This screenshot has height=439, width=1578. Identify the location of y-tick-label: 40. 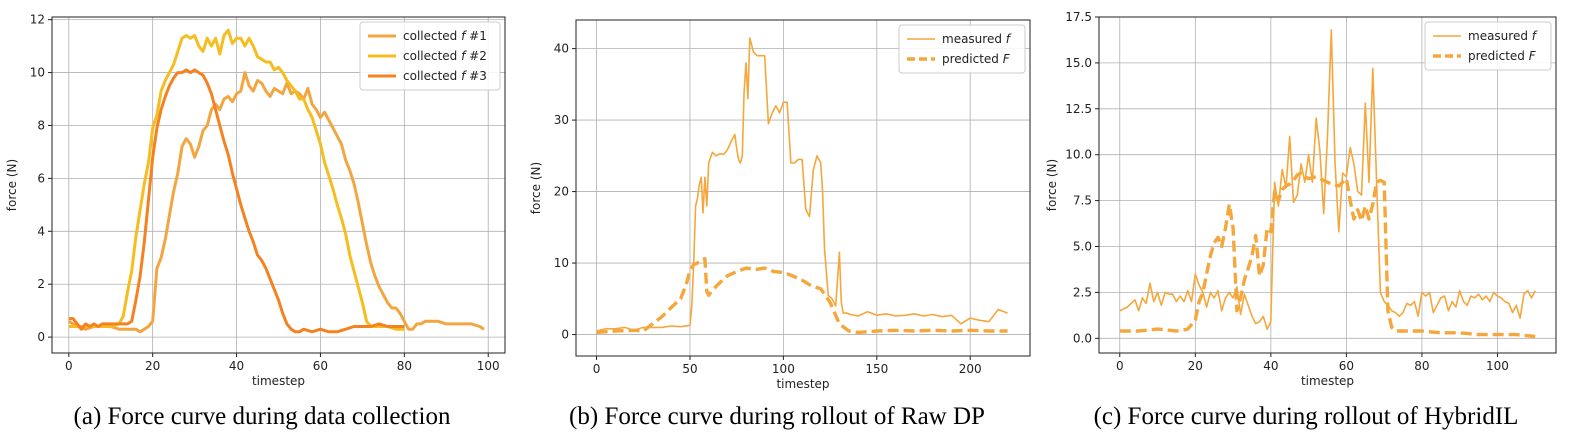
(561, 49).